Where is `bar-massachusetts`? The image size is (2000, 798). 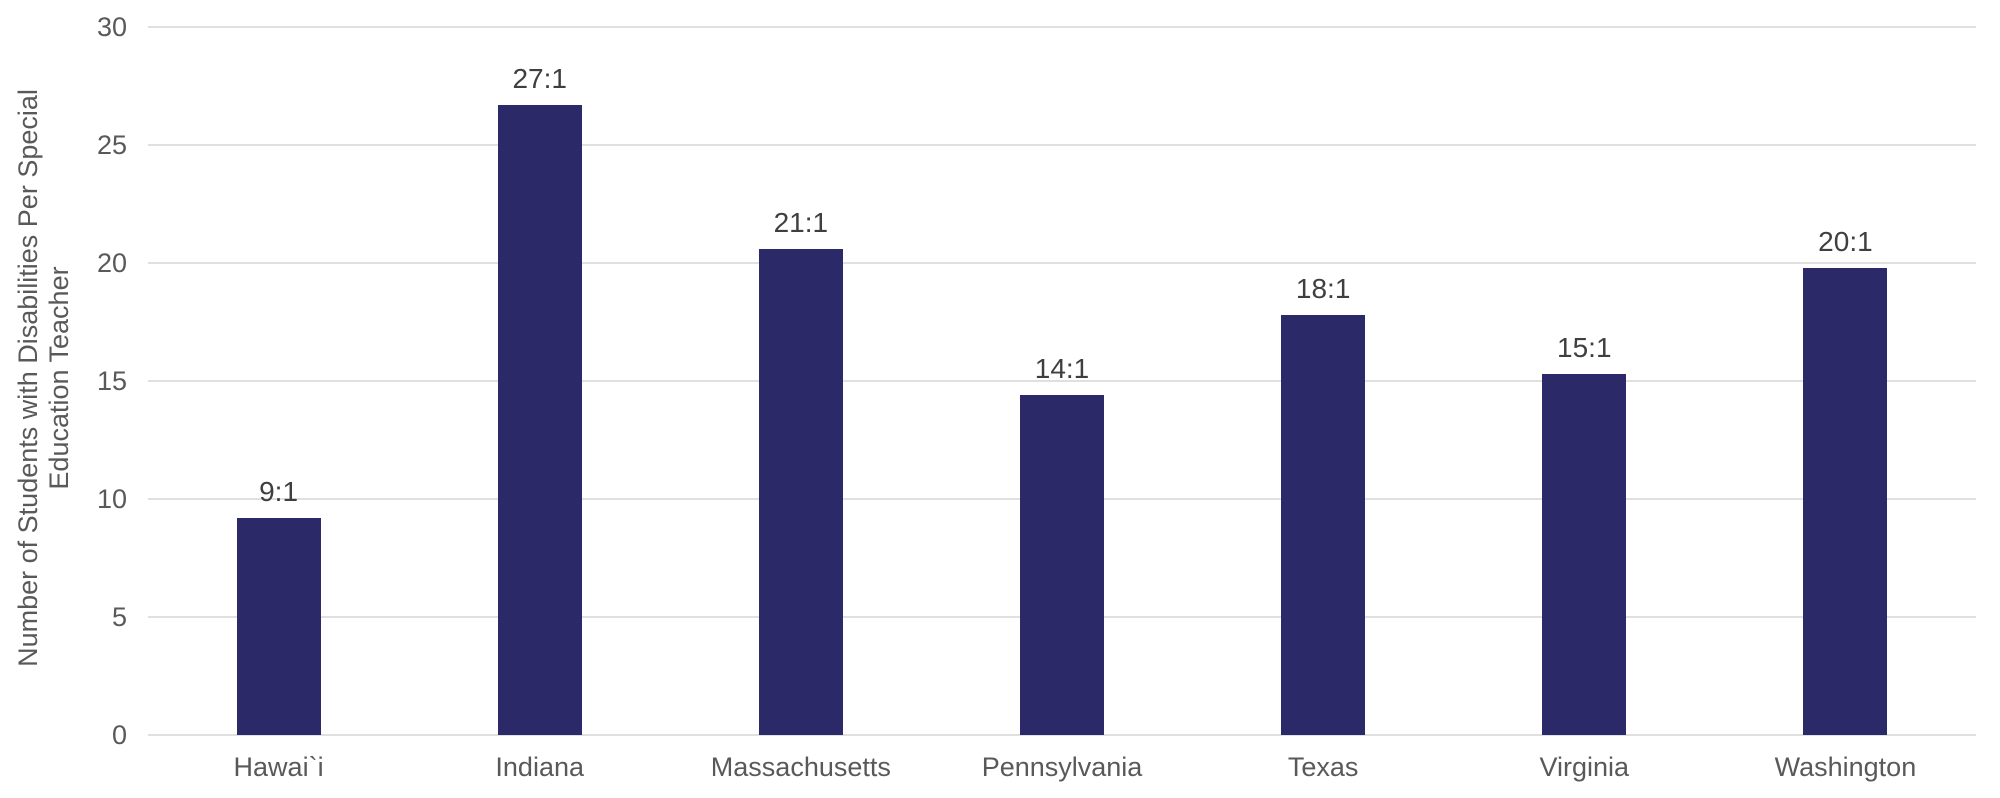 bar-massachusetts is located at coordinates (800, 491).